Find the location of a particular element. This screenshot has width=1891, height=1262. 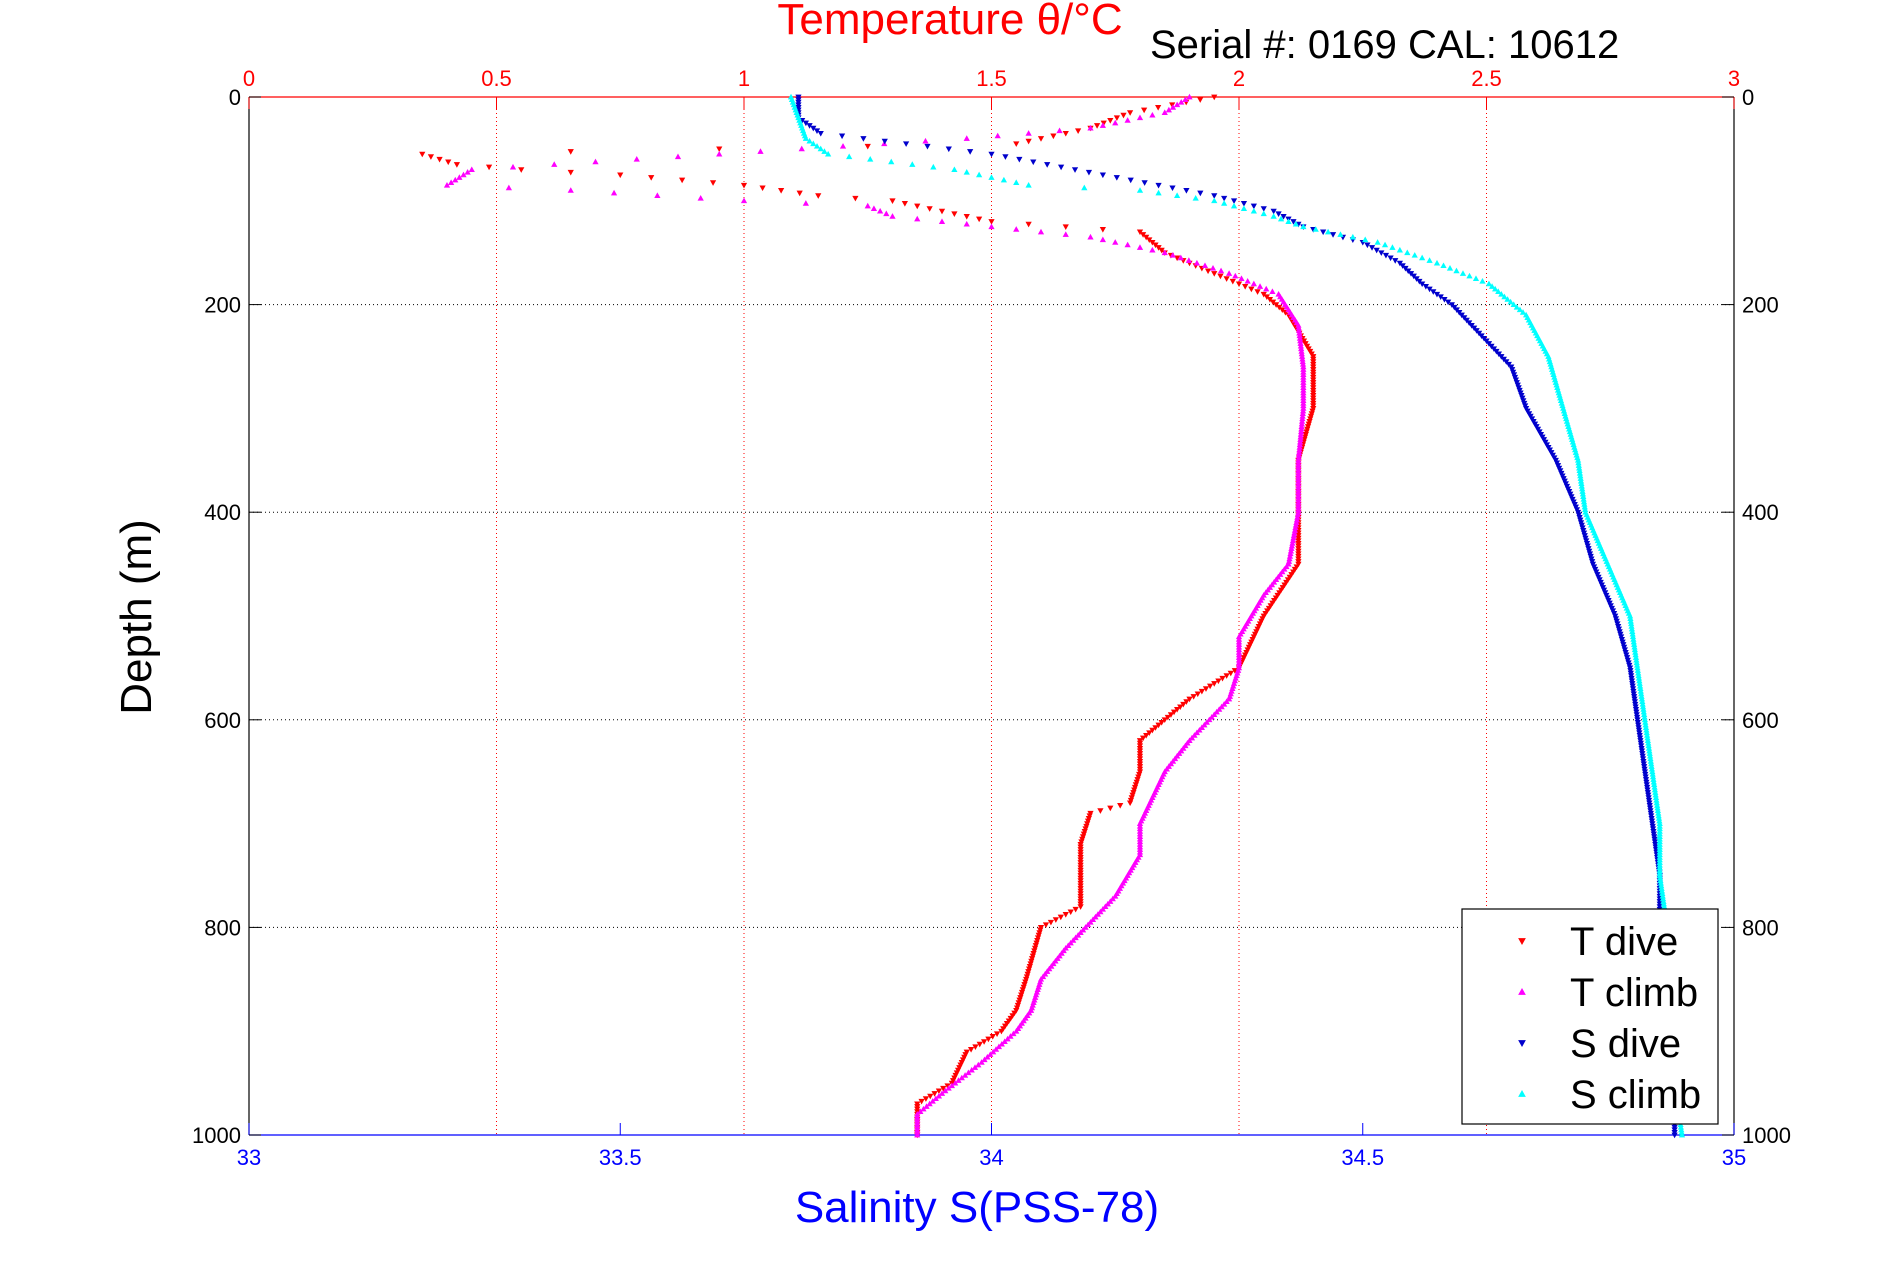

salinity-tick-label: 33 is located at coordinates (249, 1157).